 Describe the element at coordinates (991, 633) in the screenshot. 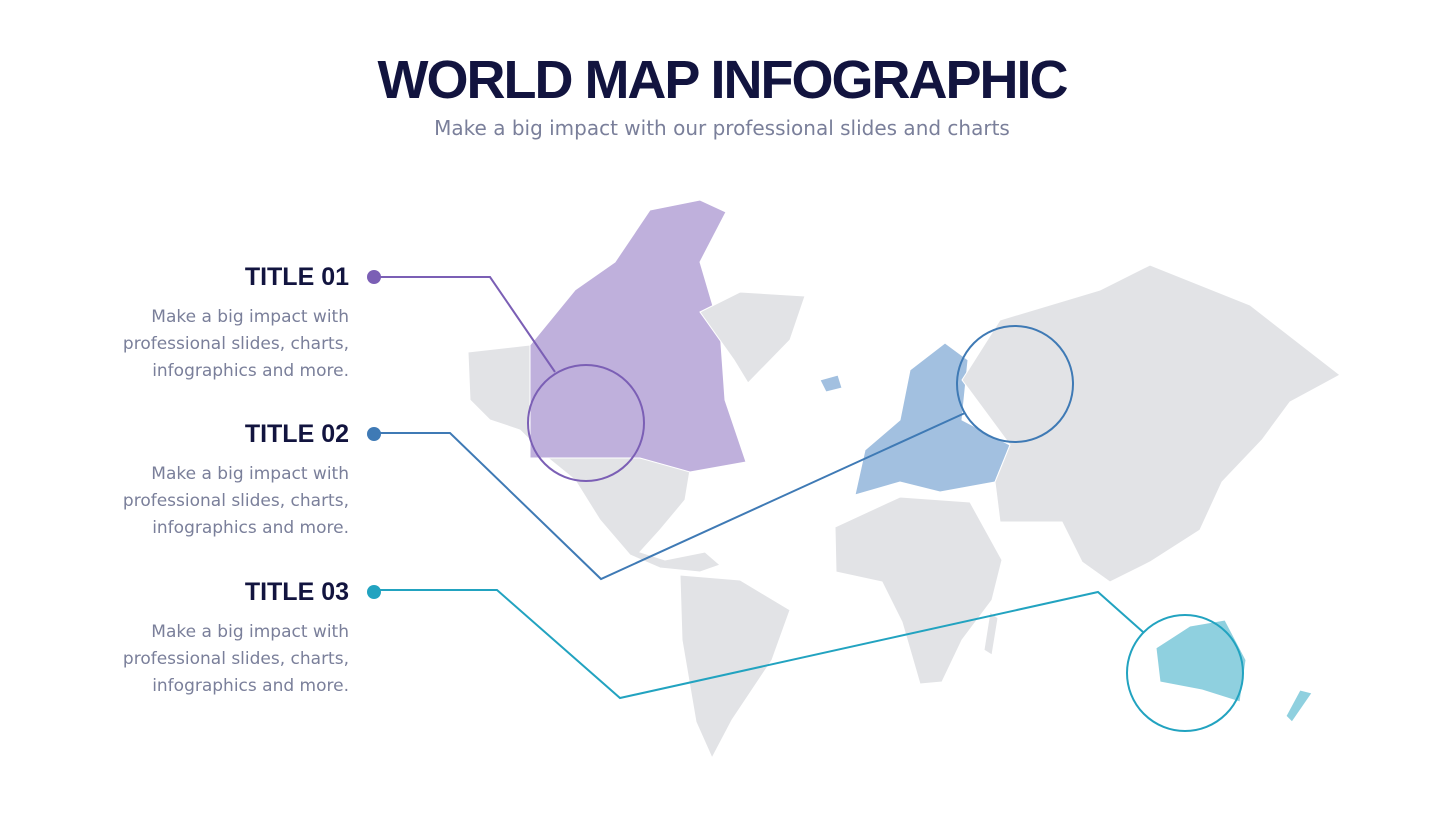

I see `madagascar` at that location.